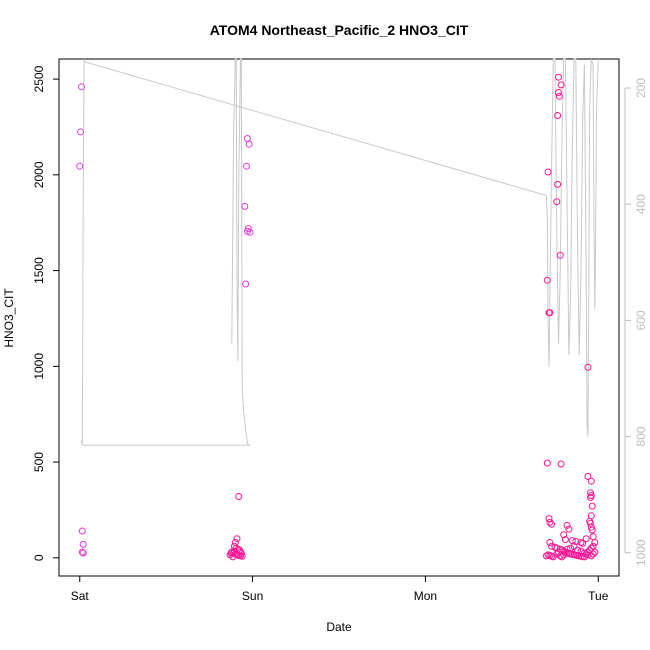  Describe the element at coordinates (39, 462) in the screenshot. I see `y-tick-label: 500` at that location.